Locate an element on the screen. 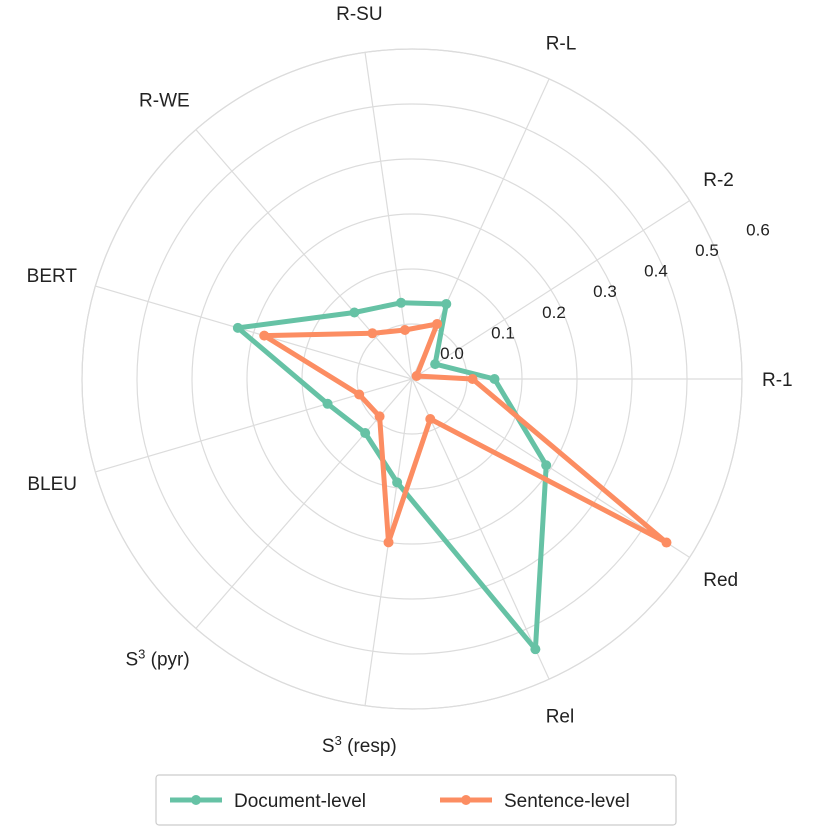 Image resolution: width=830 pixels, height=830 pixels. point-document-level-r-we is located at coordinates (354, 312).